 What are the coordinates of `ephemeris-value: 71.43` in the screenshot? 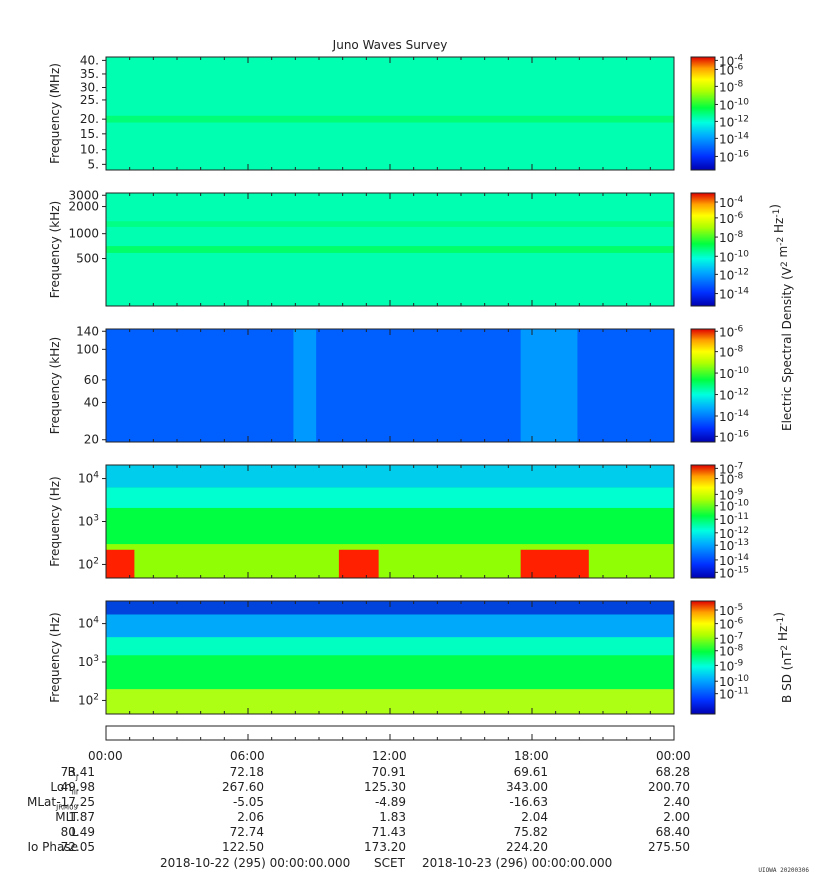 It's located at (388, 832).